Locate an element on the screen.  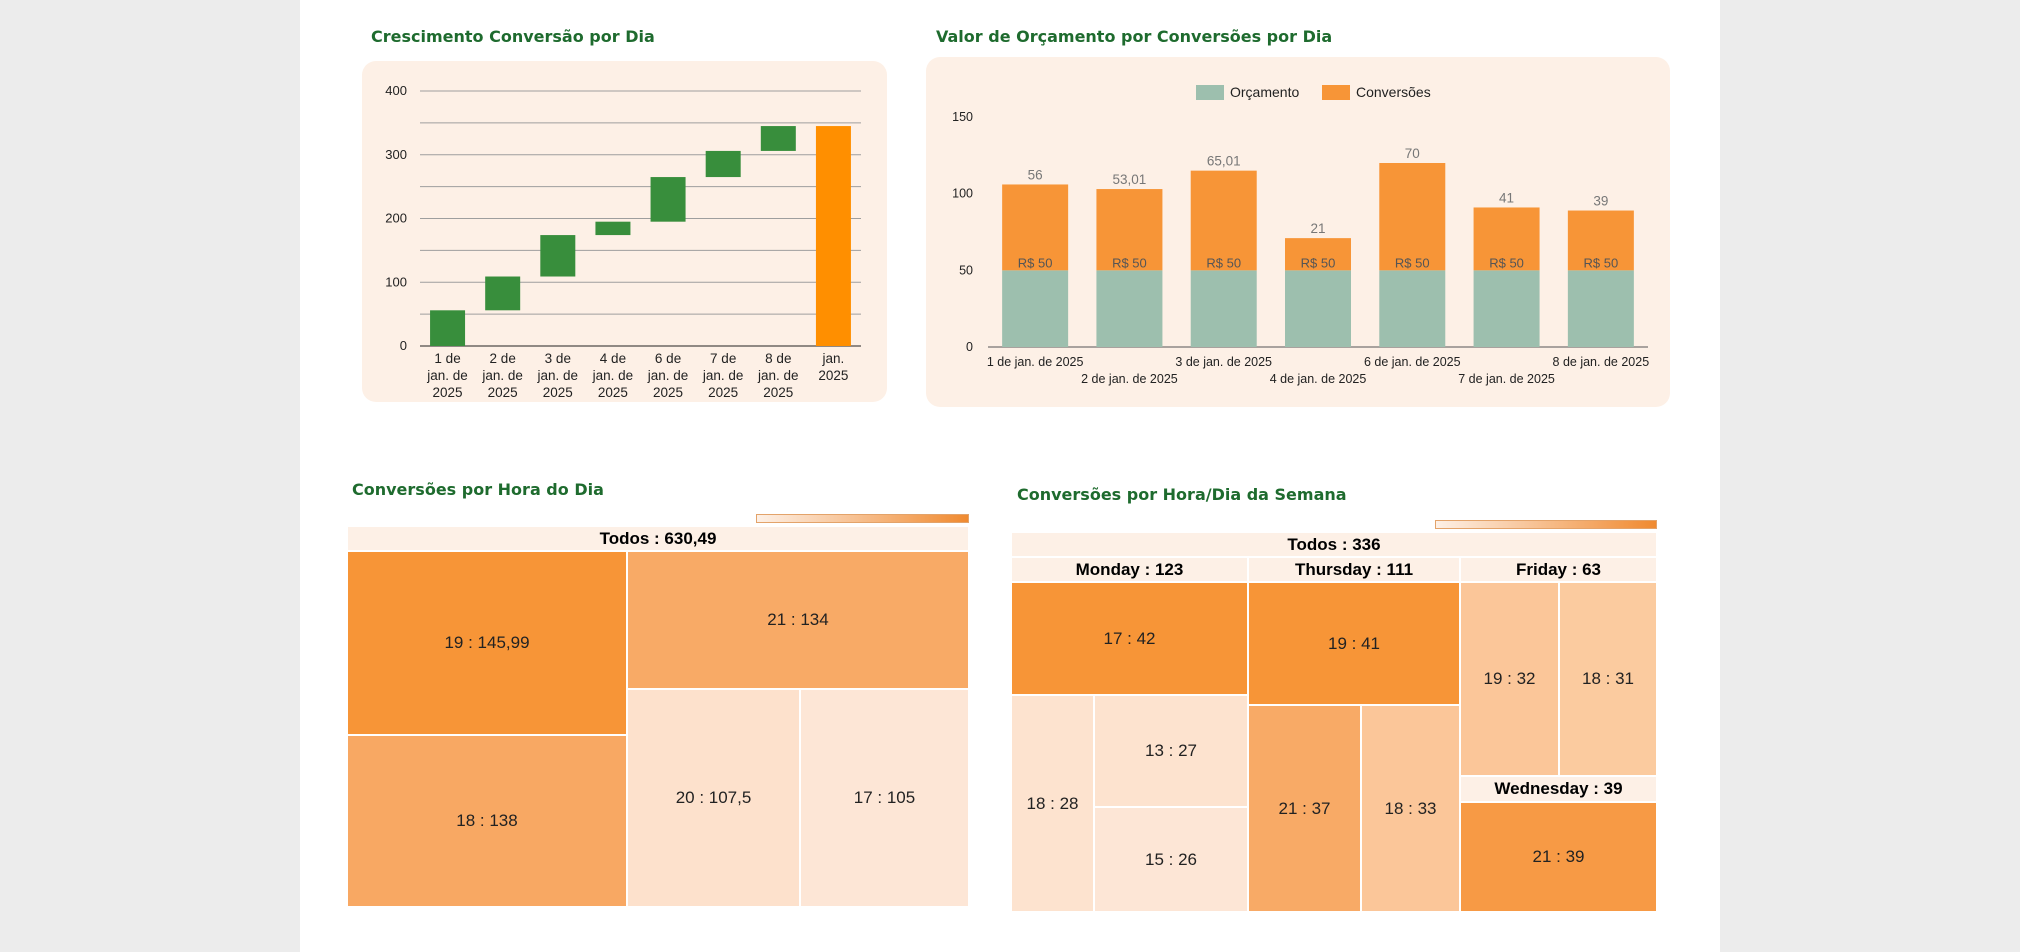
x-tick-label: 2 de is located at coordinates (503, 358).